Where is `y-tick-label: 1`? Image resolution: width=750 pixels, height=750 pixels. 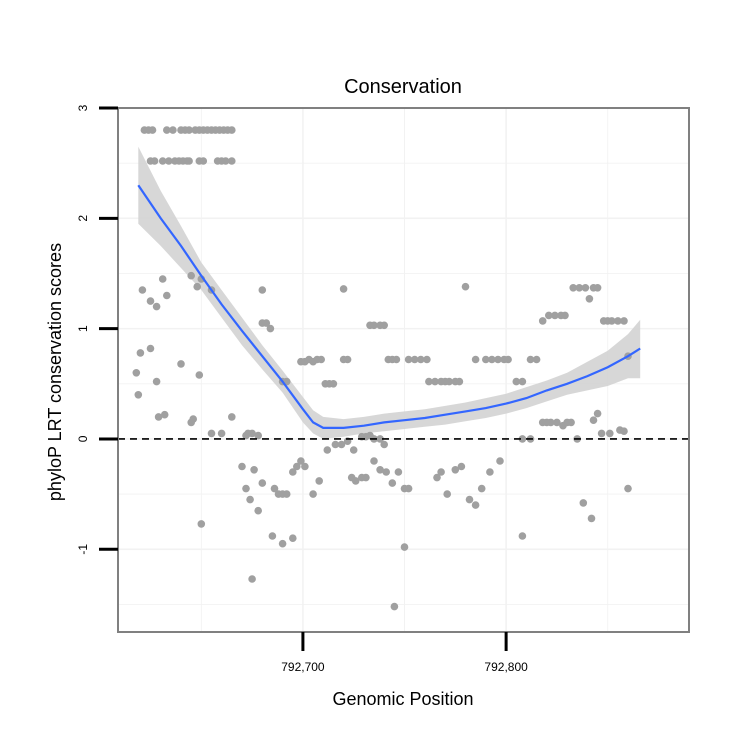
y-tick-label: 1 is located at coordinates (83, 328).